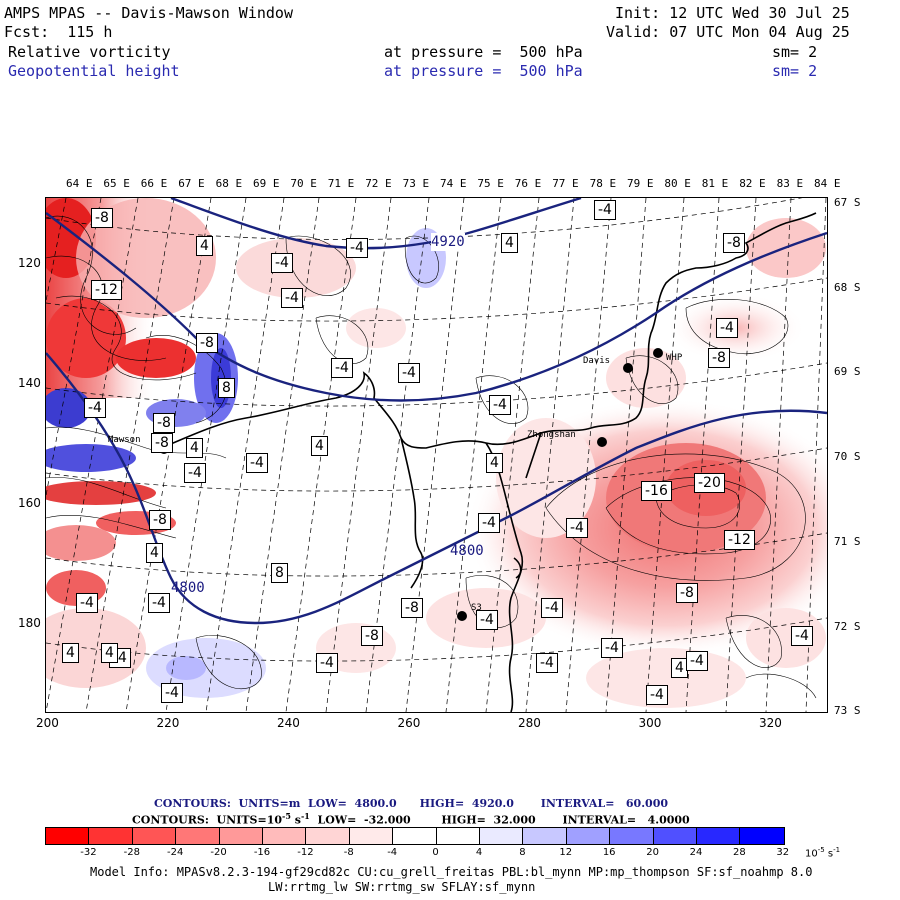 This screenshot has height=900, width=900. I want to click on colorbar-tick-label: -28, so click(131, 852).